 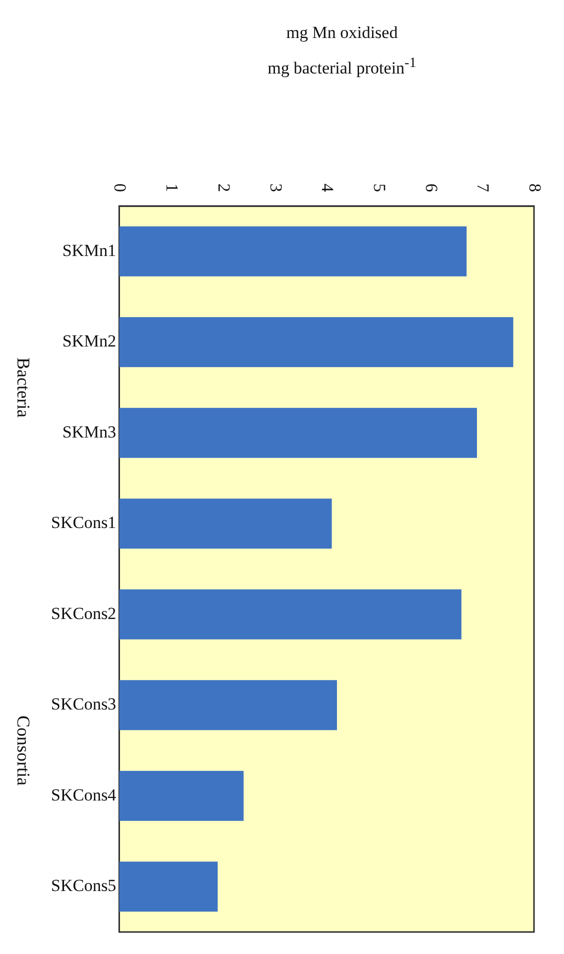 I want to click on x-tick-label: 5, so click(x=379, y=188).